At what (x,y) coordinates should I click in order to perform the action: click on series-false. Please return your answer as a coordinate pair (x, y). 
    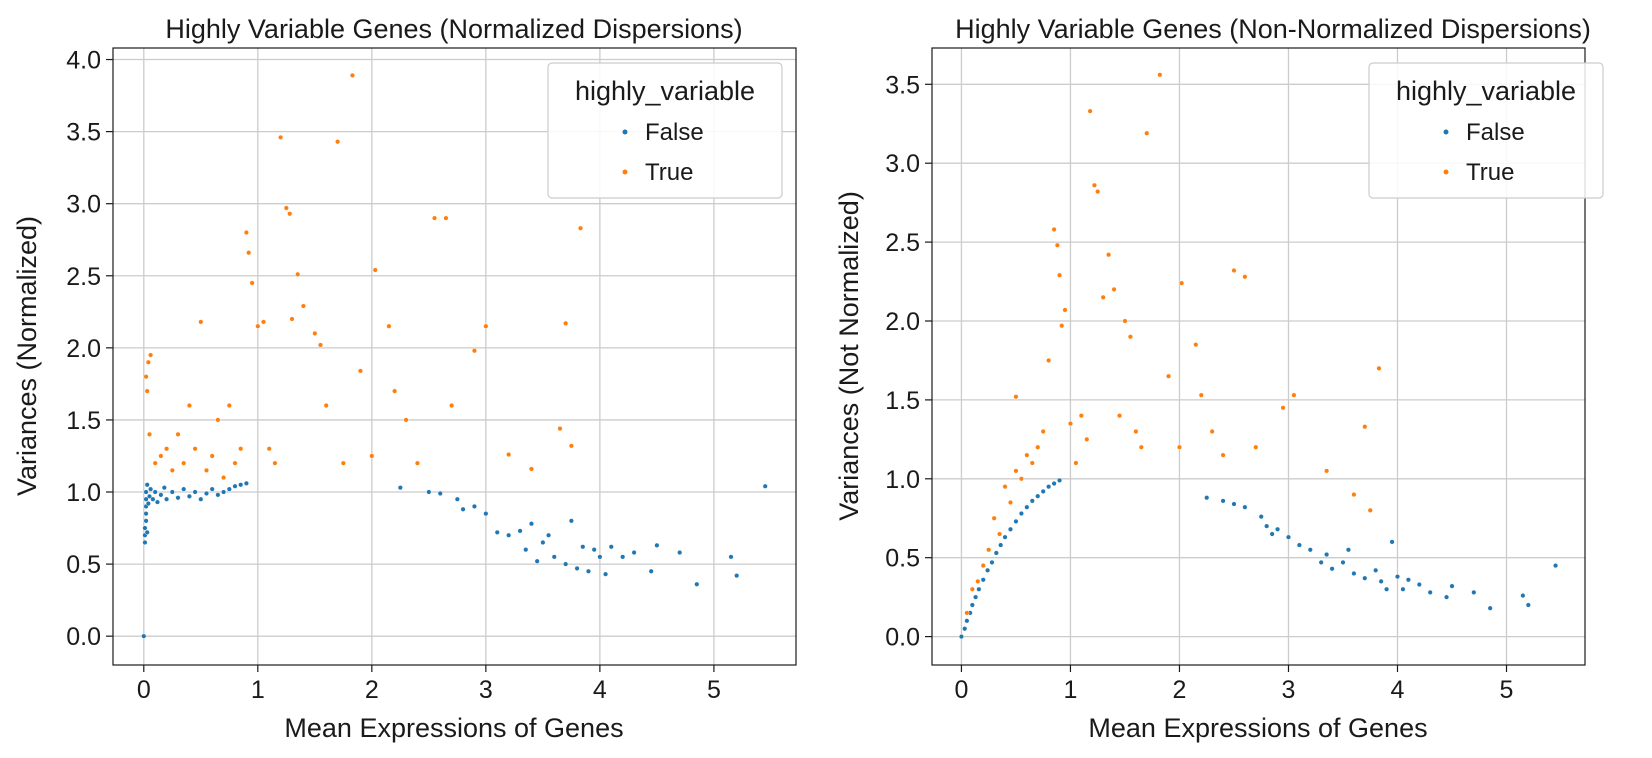
    Looking at the image, I should click on (454, 559).